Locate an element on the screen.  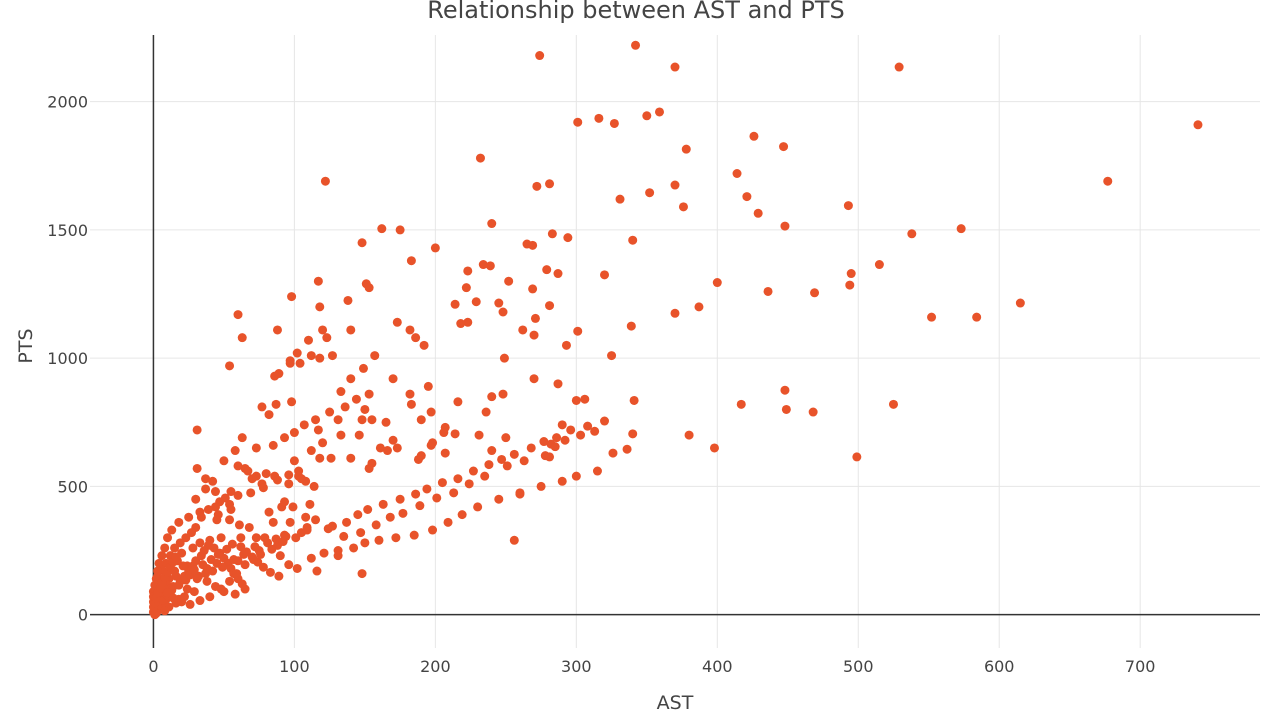
y-tick-label: 1000 is located at coordinates (67, 358).